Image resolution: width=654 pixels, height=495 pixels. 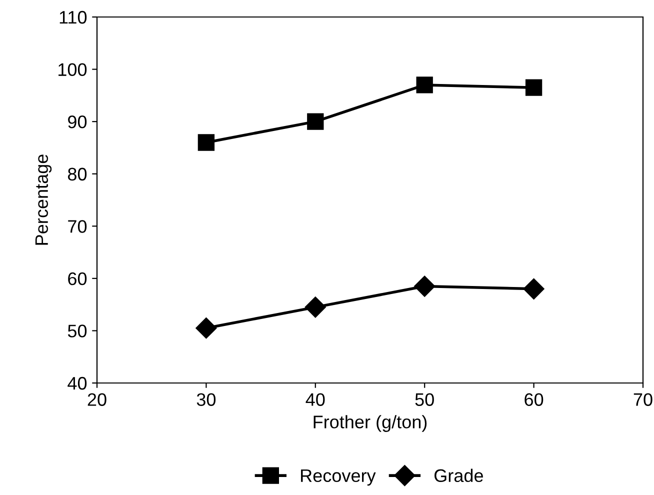 What do you see at coordinates (77, 174) in the screenshot?
I see `y-tick-label: 80` at bounding box center [77, 174].